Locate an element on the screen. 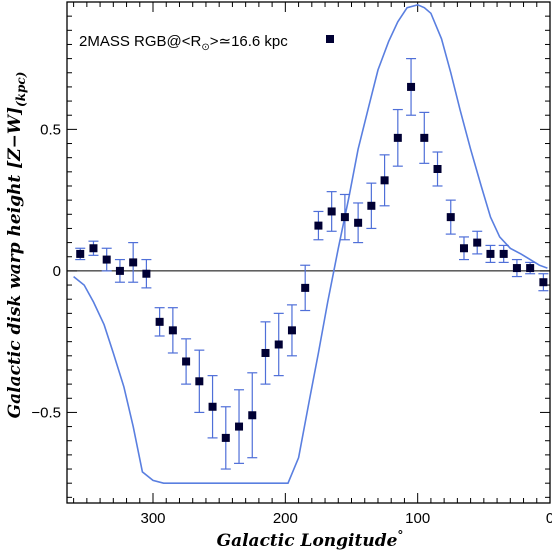 The image size is (552, 552). x-axis-title: Galactic Longitude° is located at coordinates (310, 539).